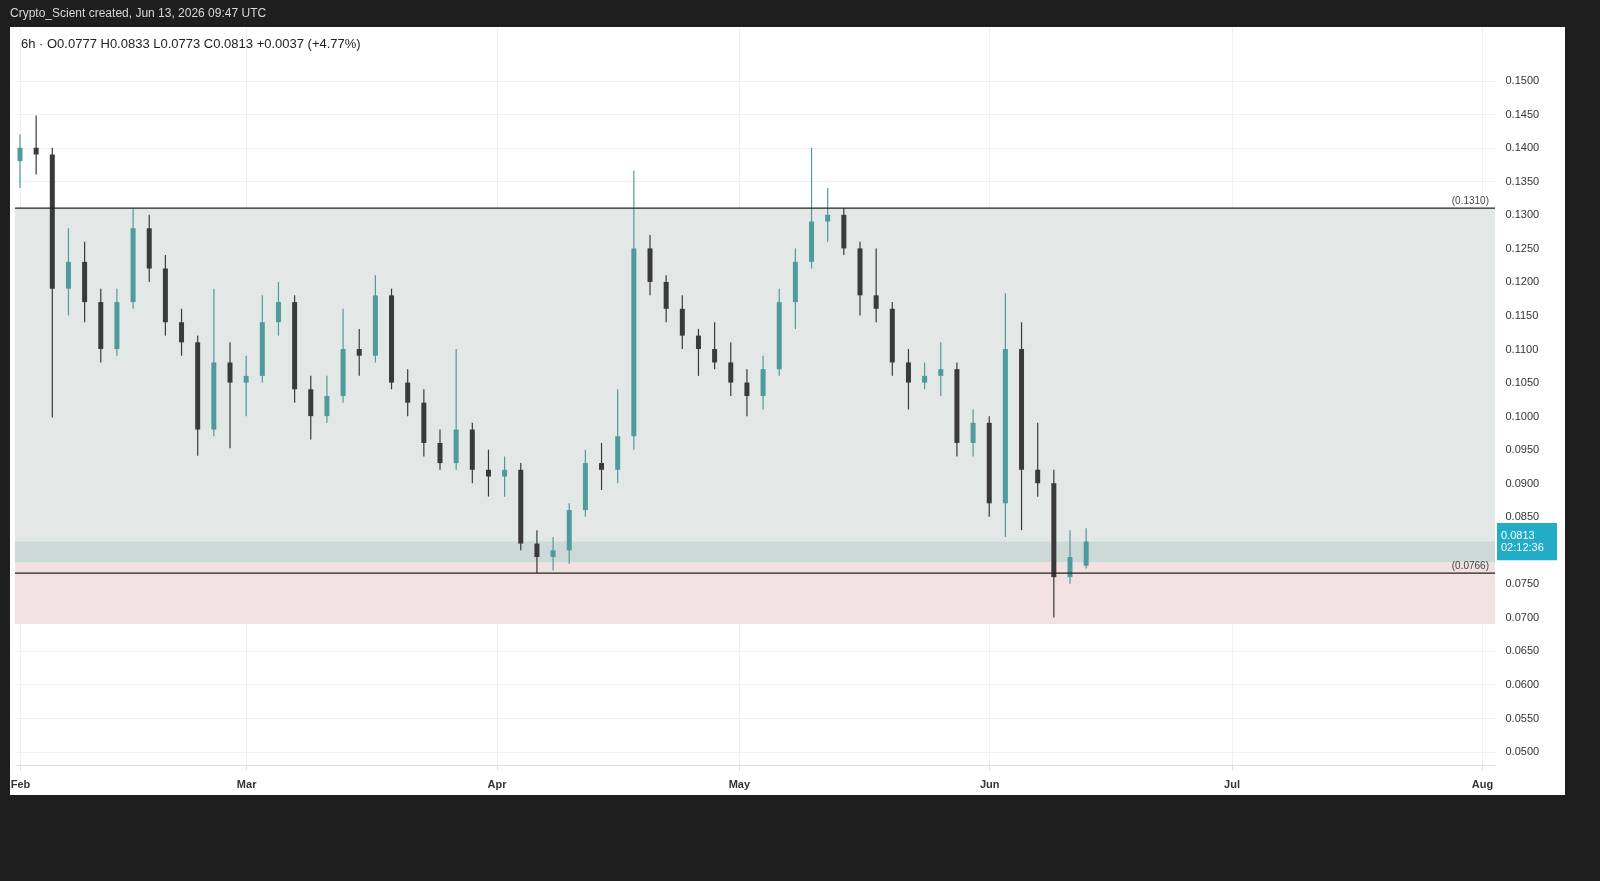 This screenshot has height=881, width=1600. I want to click on y-tick-label: 0.1150, so click(1522, 314).